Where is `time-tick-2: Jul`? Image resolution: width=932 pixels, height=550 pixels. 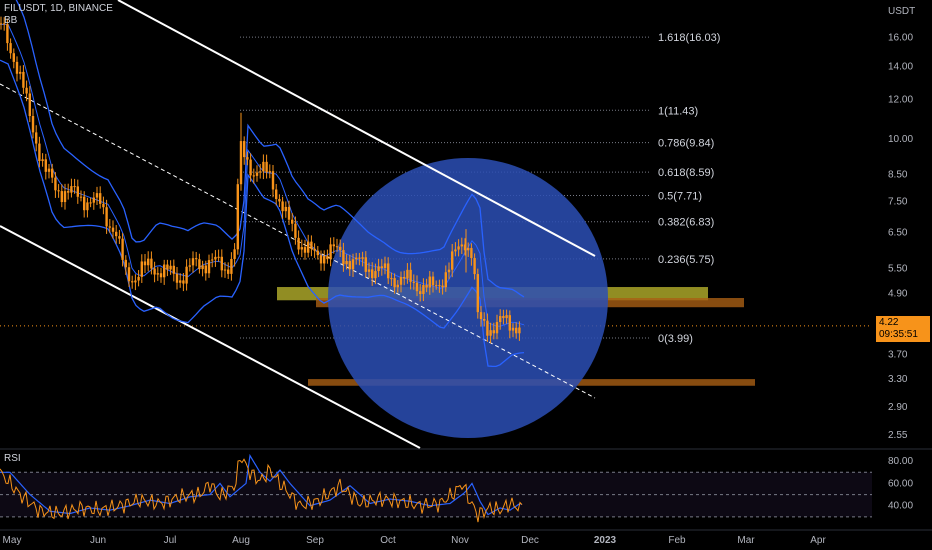 time-tick-2: Jul is located at coordinates (170, 540).